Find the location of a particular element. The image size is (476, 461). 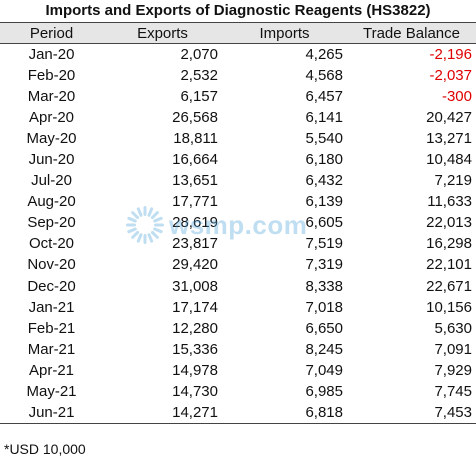

table-row: Feb-20 2,532 4,568 -2,037 is located at coordinates (238, 75).